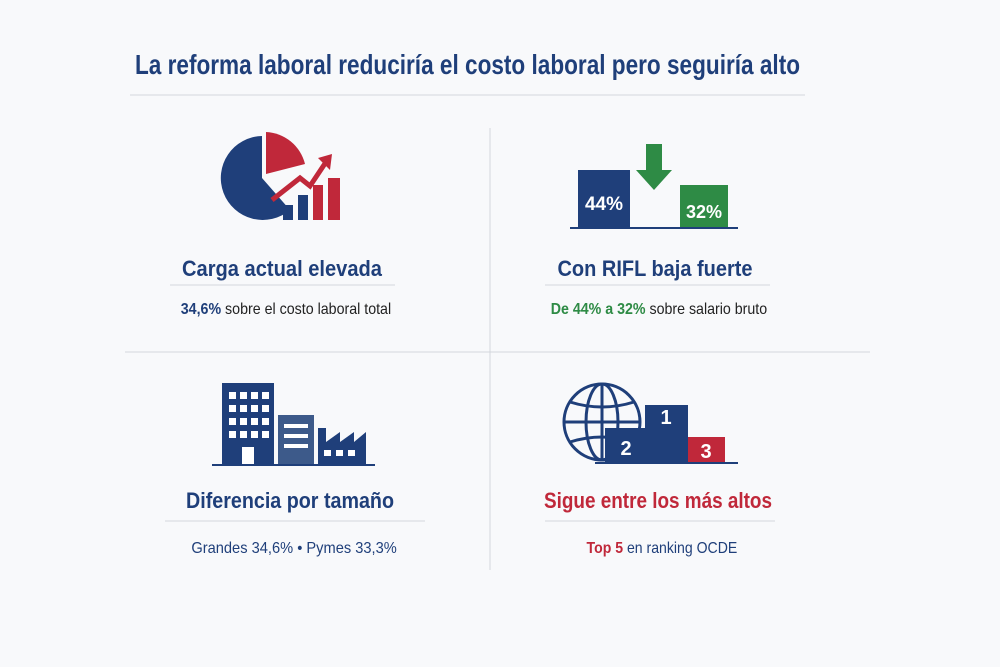  What do you see at coordinates (290, 500) in the screenshot?
I see `panel-heading: Diferencia por tamaño` at bounding box center [290, 500].